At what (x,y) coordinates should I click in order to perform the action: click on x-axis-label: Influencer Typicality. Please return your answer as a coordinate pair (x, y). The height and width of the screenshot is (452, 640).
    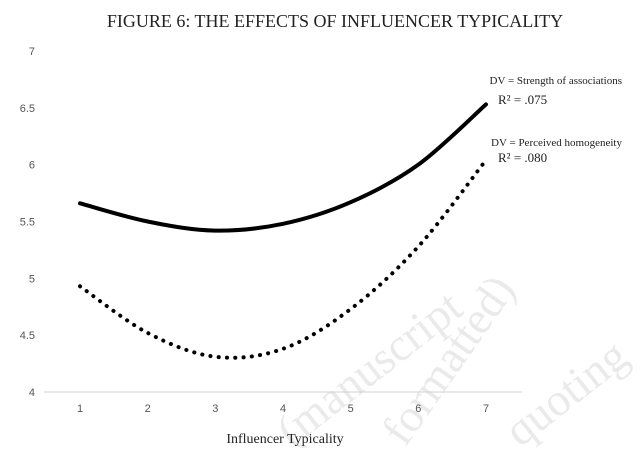
    Looking at the image, I should click on (284, 439).